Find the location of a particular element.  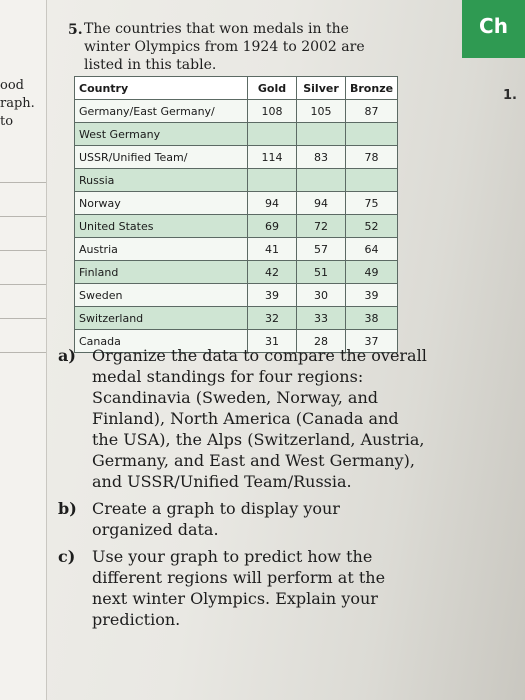

cell-country: United States is located at coordinates (161, 226).